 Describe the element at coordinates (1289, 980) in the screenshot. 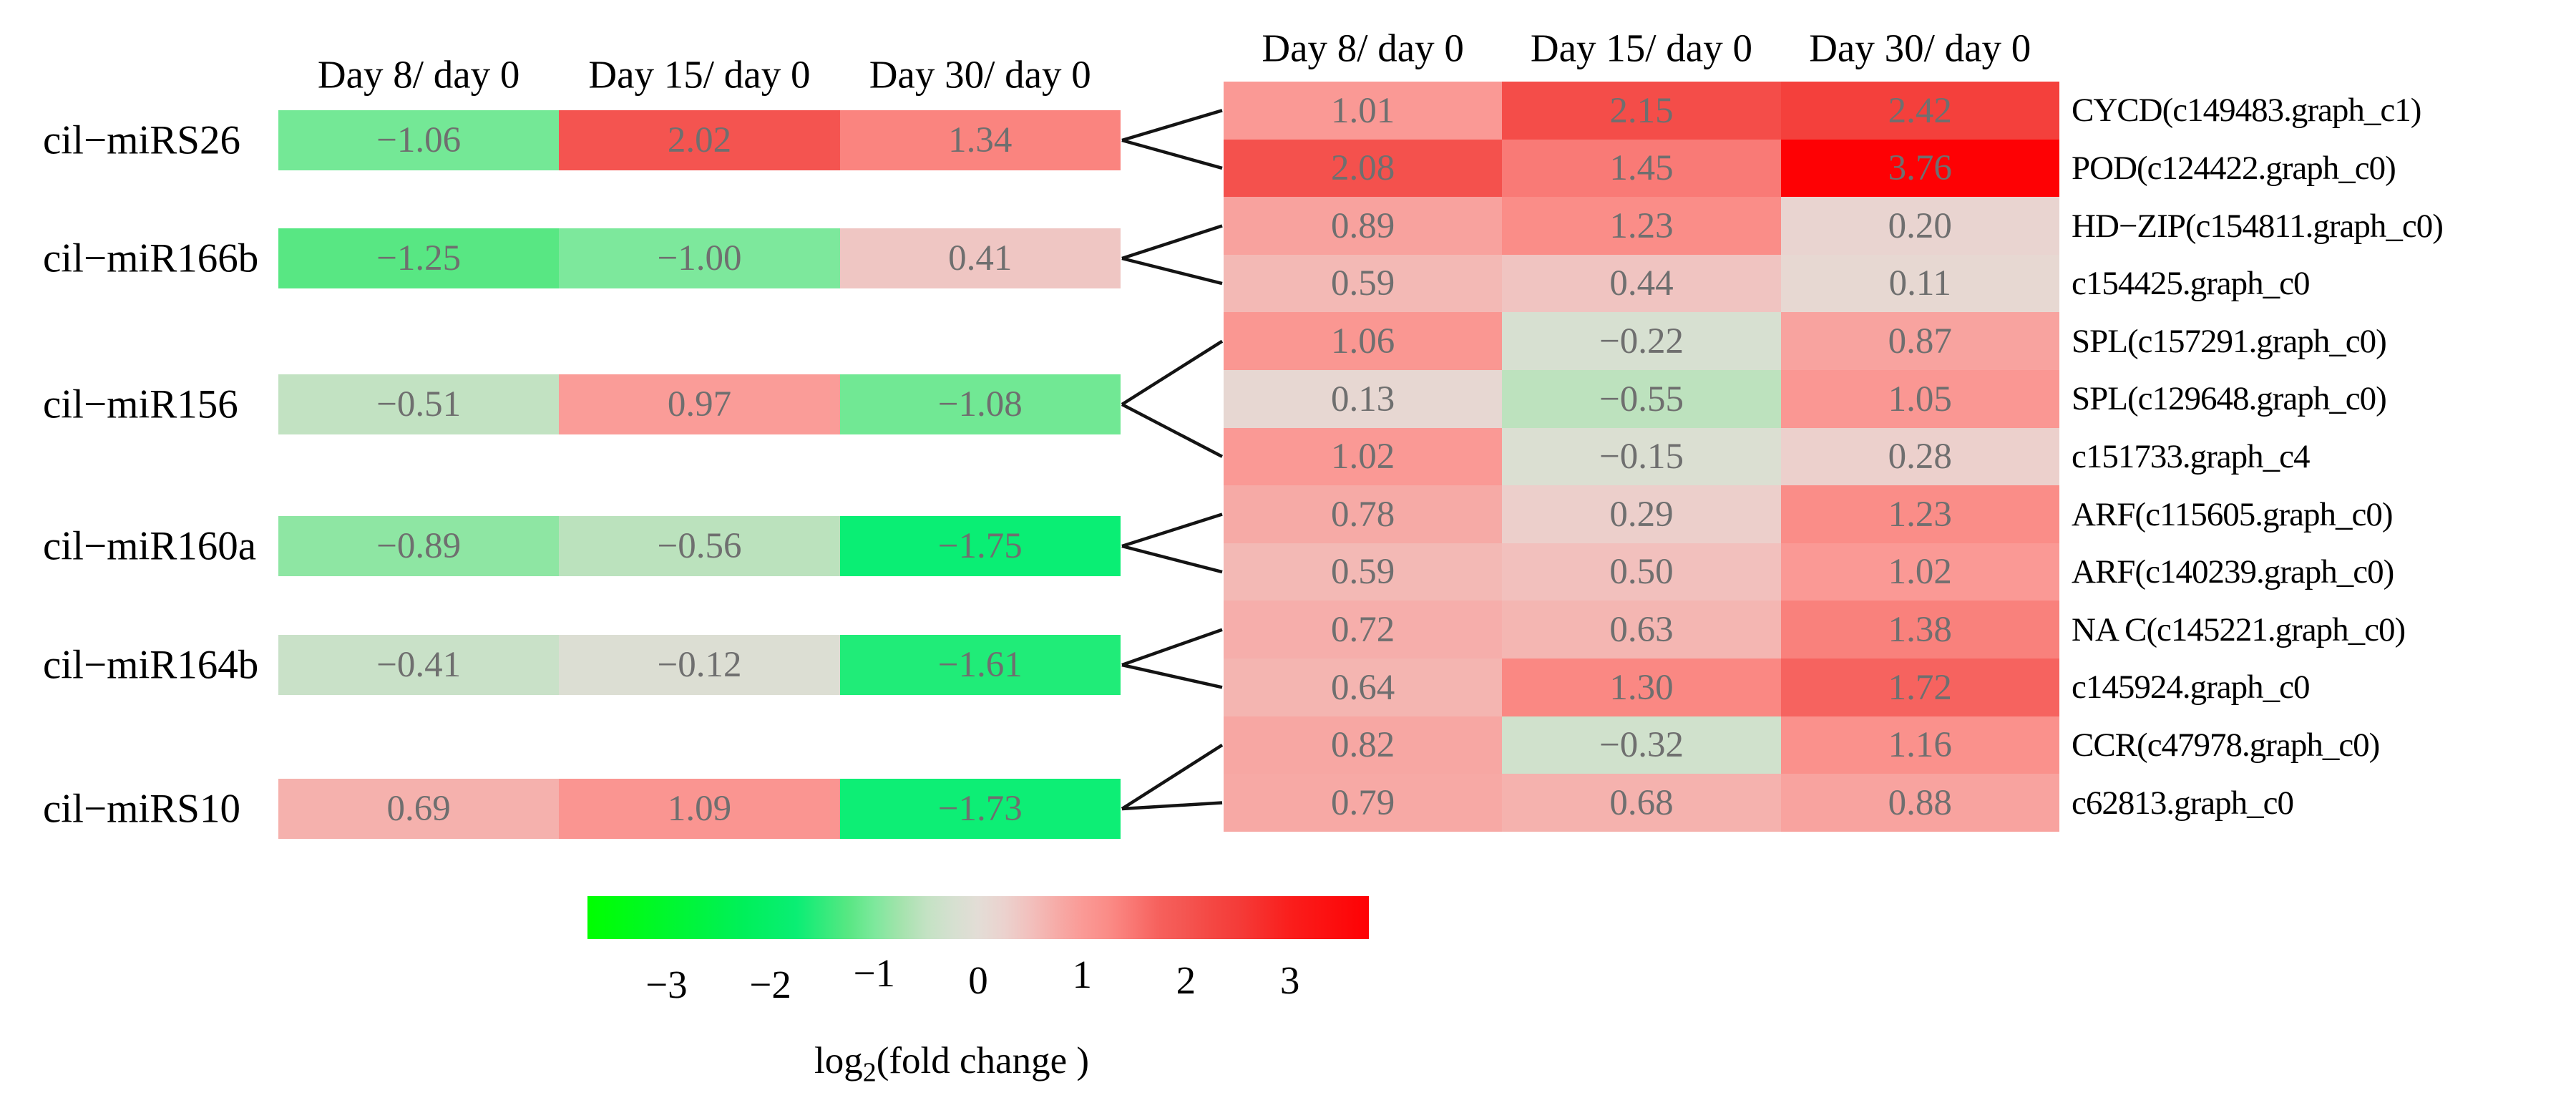

I see `colorbar-tick-label: 3` at that location.